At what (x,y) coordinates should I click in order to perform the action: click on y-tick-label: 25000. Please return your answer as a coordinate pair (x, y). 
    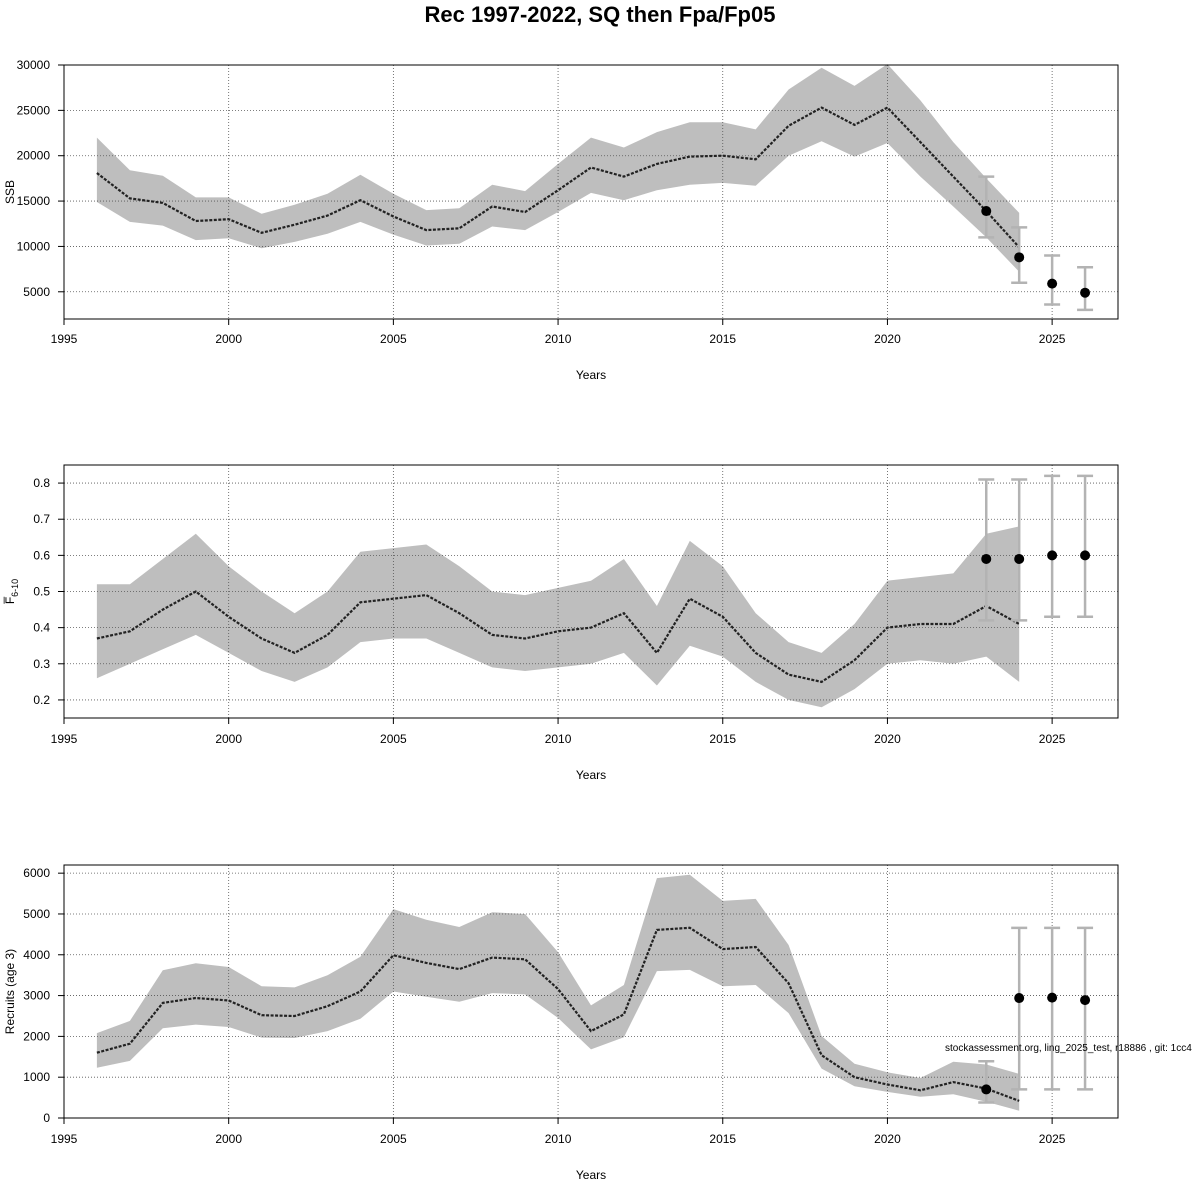
    Looking at the image, I should click on (34, 110).